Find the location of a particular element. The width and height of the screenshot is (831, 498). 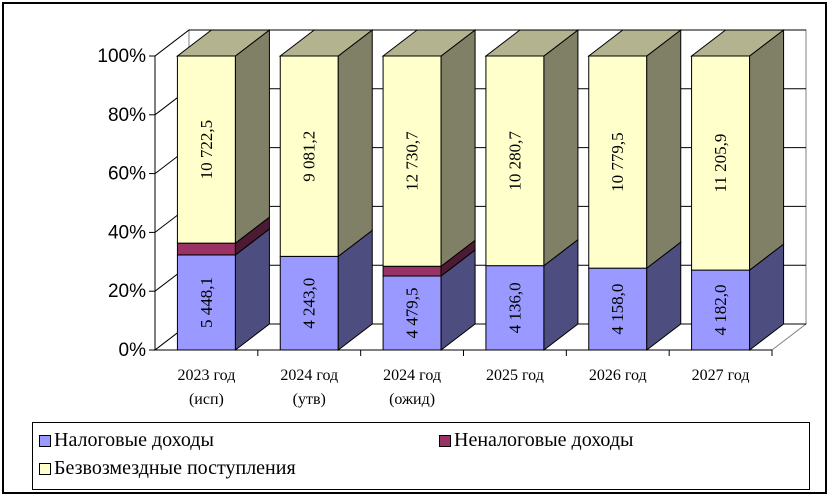

data-label: 5 448,1 is located at coordinates (206, 302).